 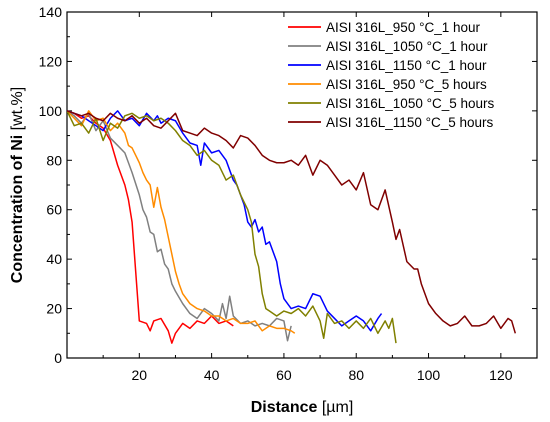 I want to click on y-axis-title: Concentration of Ni [wt.%], so click(x=17, y=185).